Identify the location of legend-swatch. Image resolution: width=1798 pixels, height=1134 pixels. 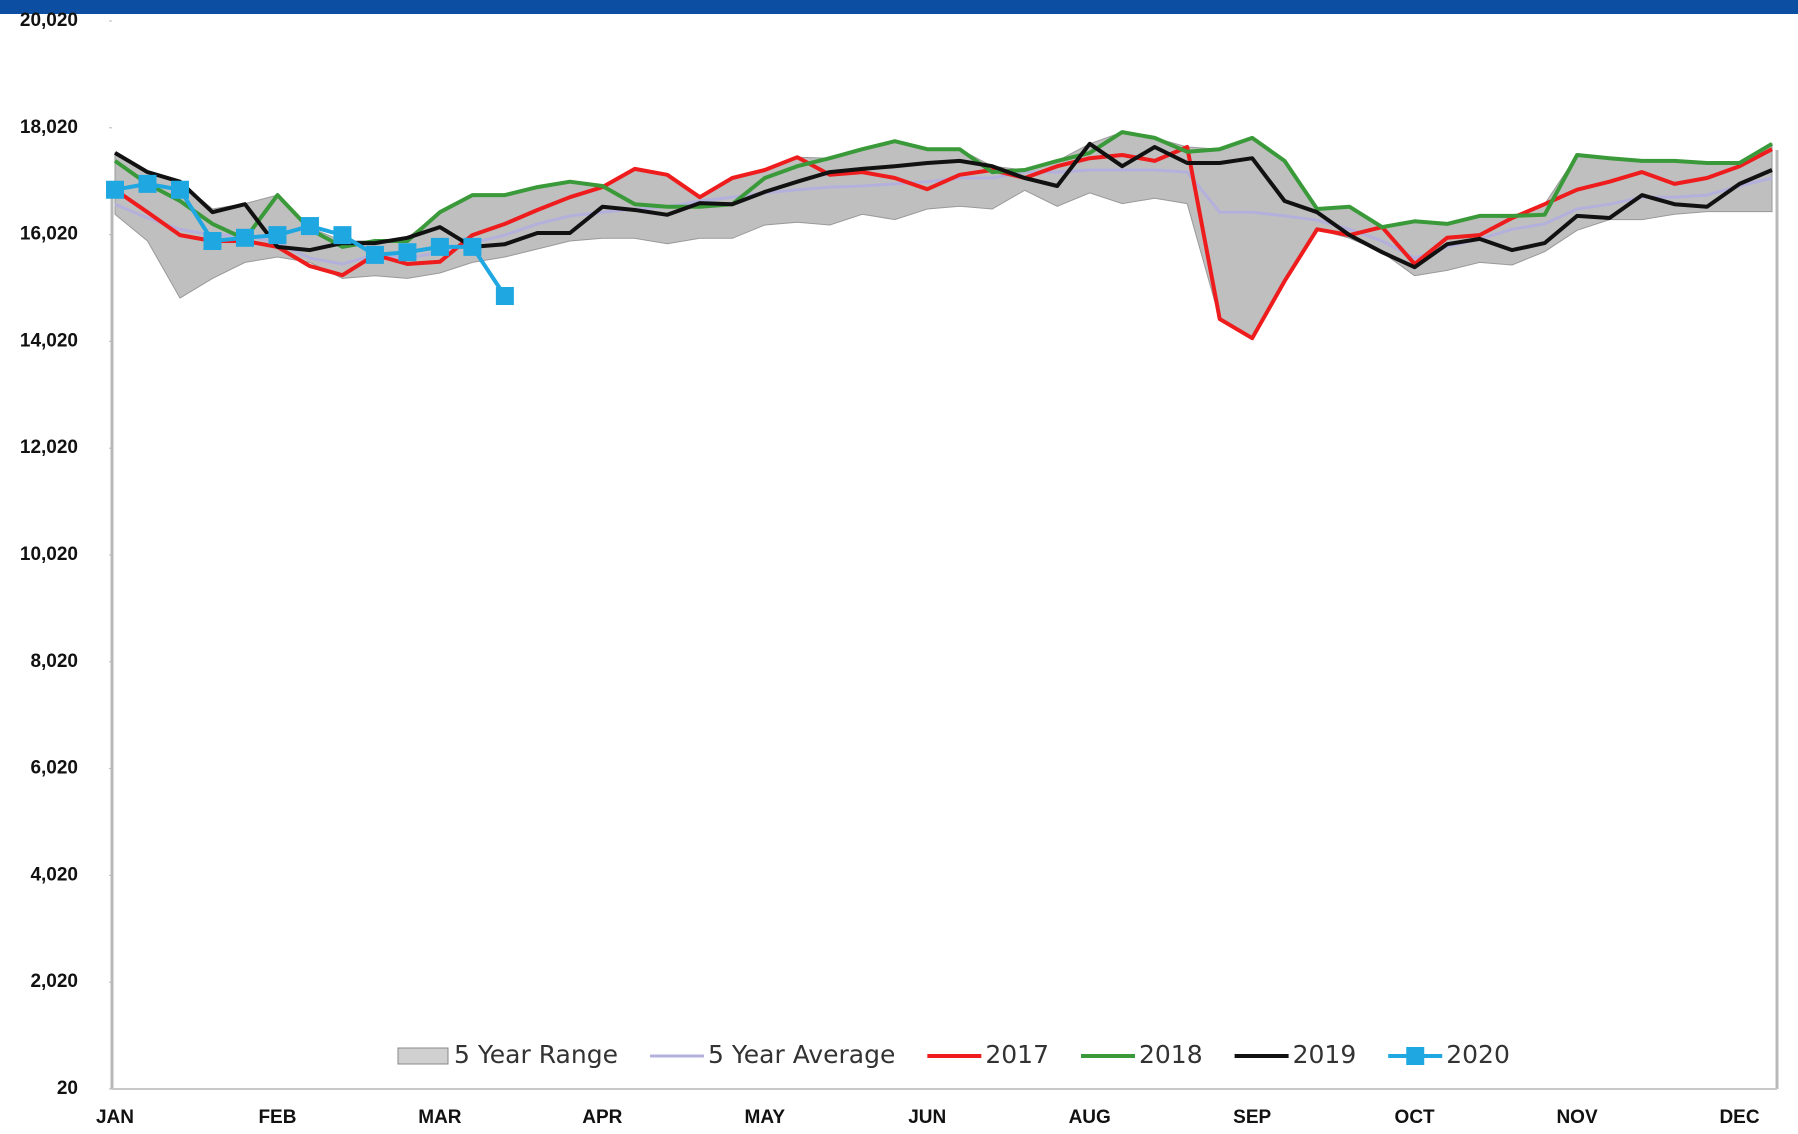
(423, 1056).